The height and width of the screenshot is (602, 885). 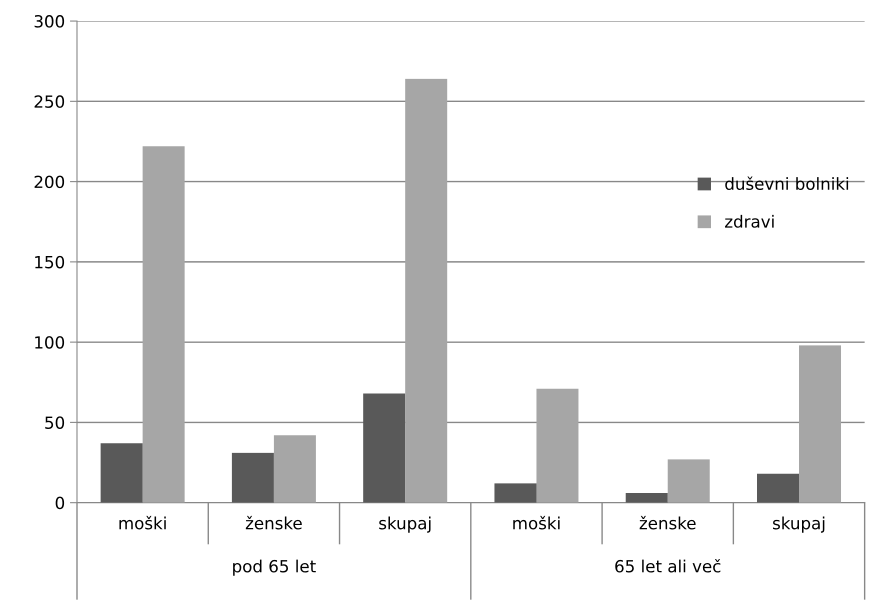 I want to click on legend-label: zdravi, so click(x=749, y=221).